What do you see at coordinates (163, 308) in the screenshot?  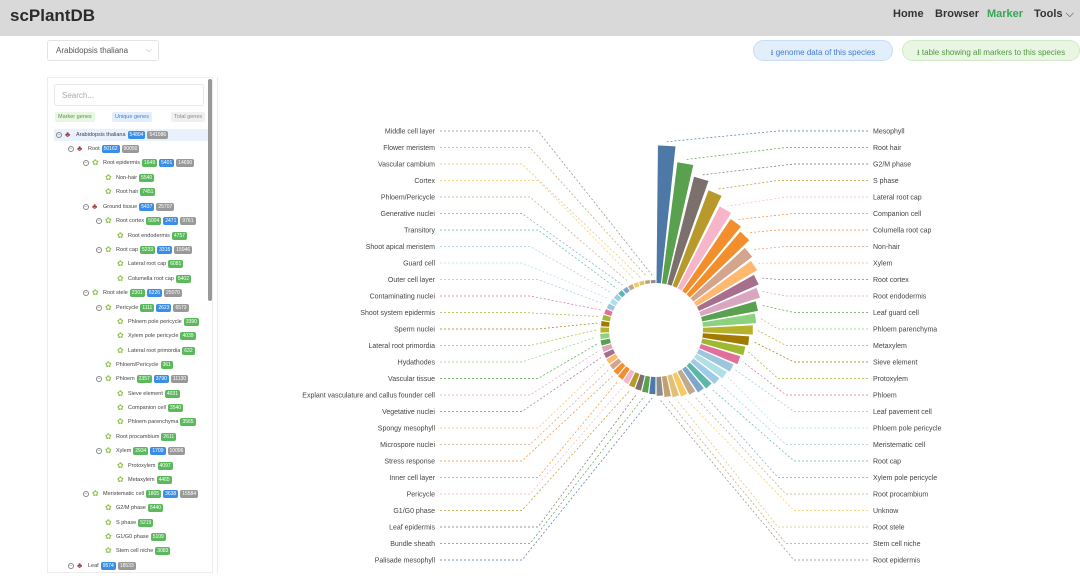 I see `gene-count-badge: 2623` at bounding box center [163, 308].